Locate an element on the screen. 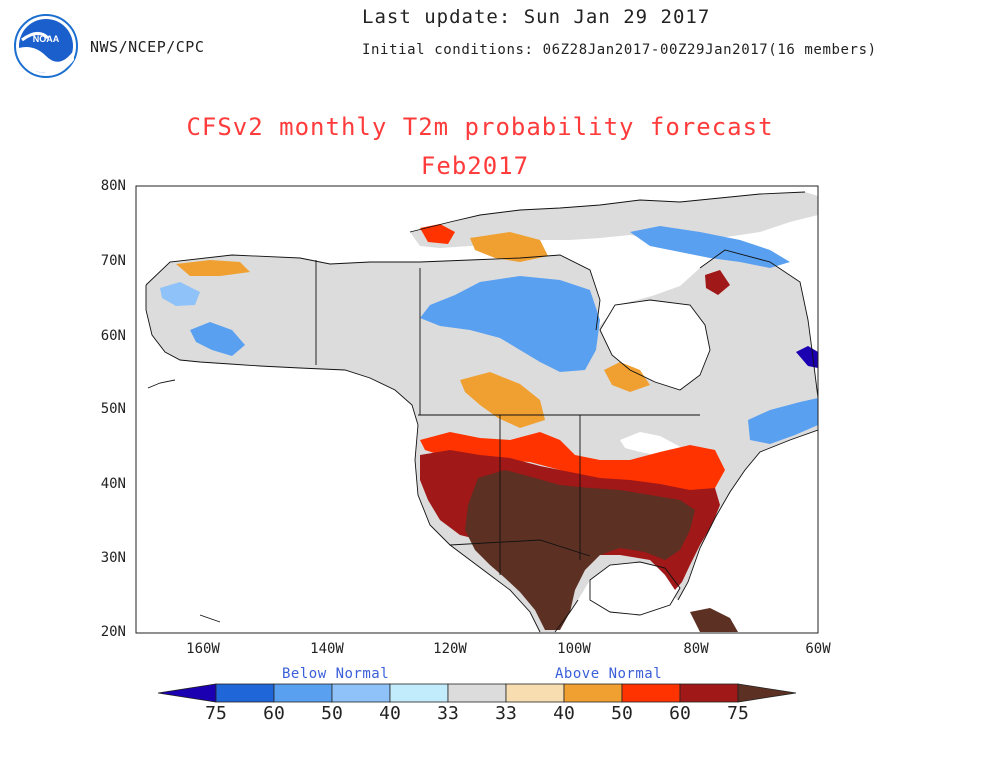 This screenshot has height=773, width=1000. map-subtitle: Feb2017 is located at coordinates (475, 166).